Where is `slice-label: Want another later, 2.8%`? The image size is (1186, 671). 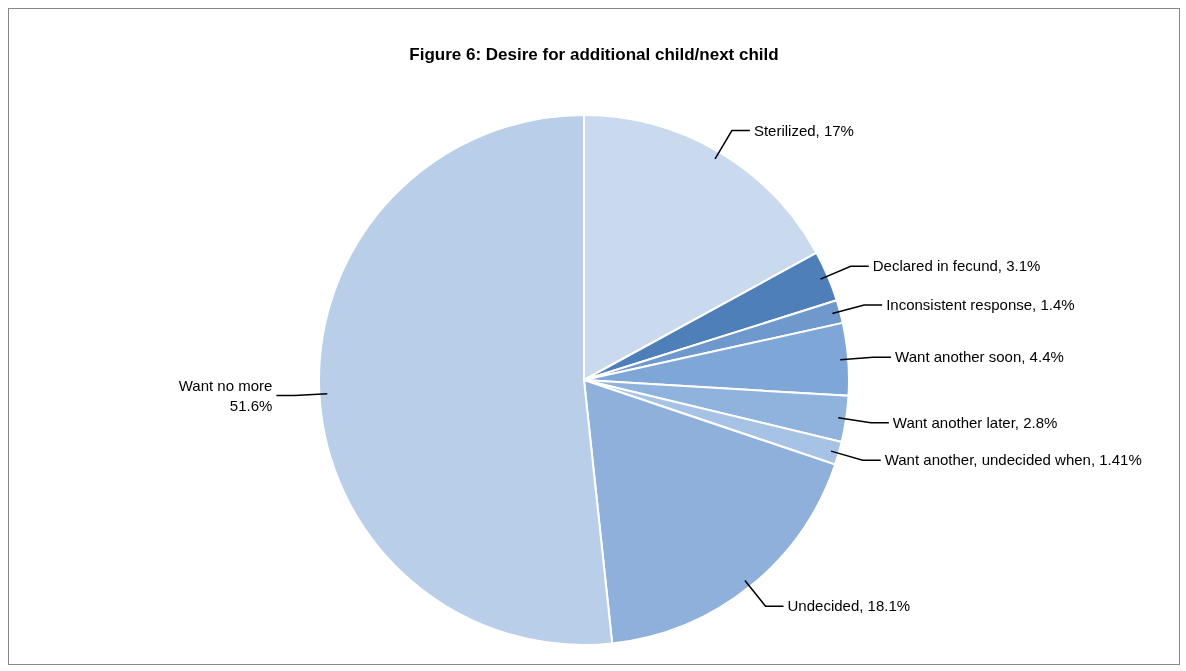 slice-label: Want another later, 2.8% is located at coordinates (975, 422).